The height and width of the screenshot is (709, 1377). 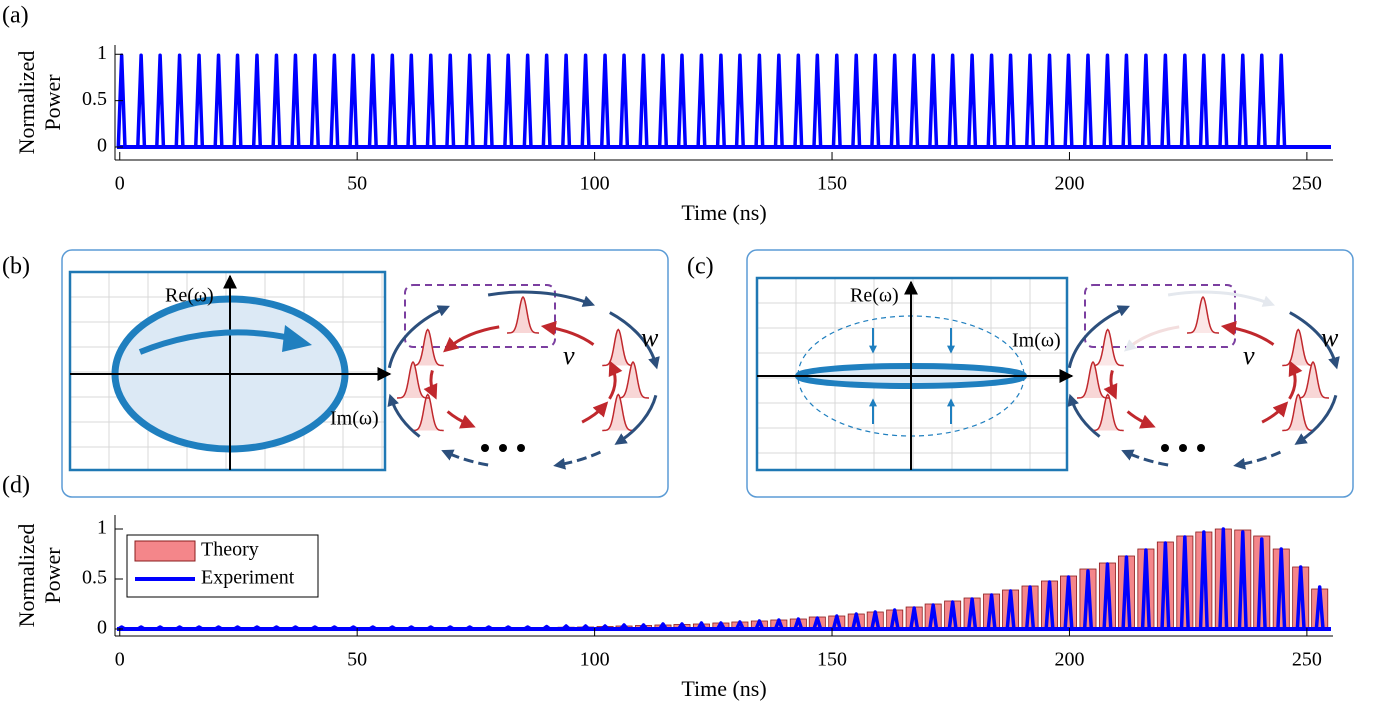 What do you see at coordinates (357, 184) in the screenshot?
I see `x-tick-label: 50` at bounding box center [357, 184].